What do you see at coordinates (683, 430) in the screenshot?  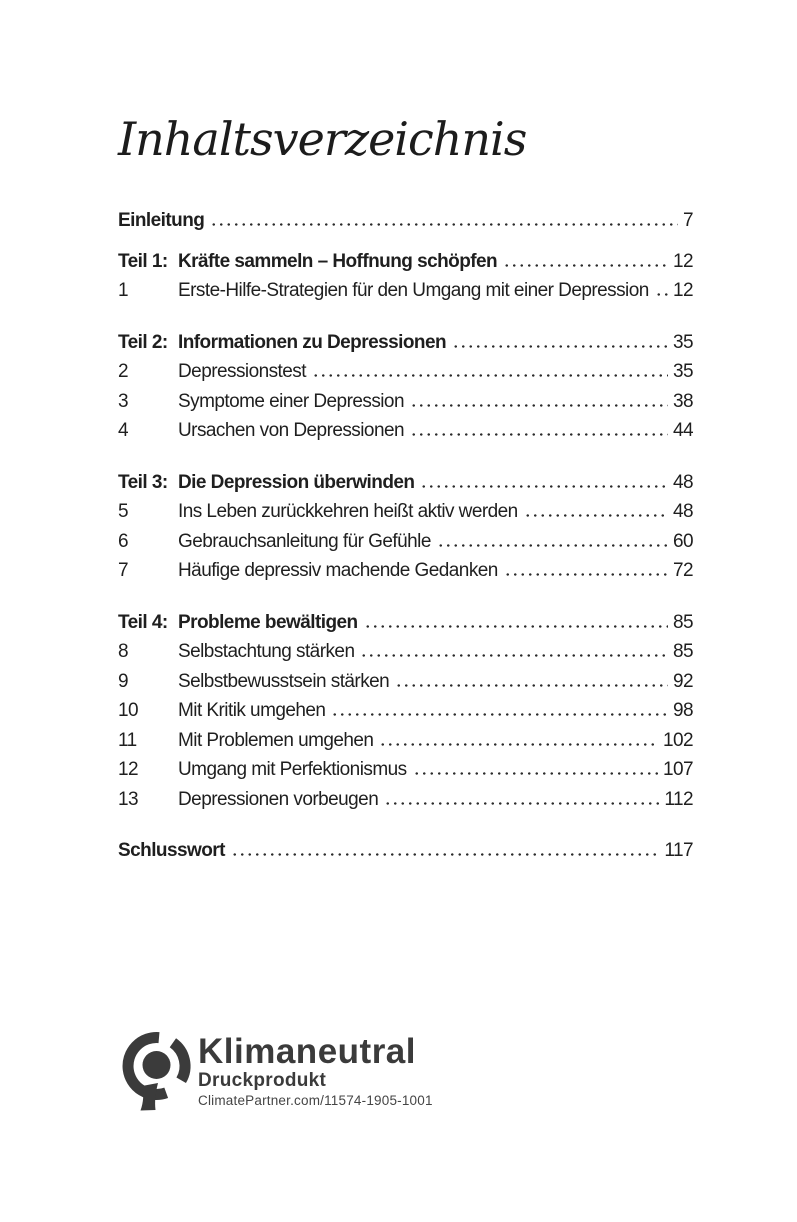 I see `toc-page-number: 44` at bounding box center [683, 430].